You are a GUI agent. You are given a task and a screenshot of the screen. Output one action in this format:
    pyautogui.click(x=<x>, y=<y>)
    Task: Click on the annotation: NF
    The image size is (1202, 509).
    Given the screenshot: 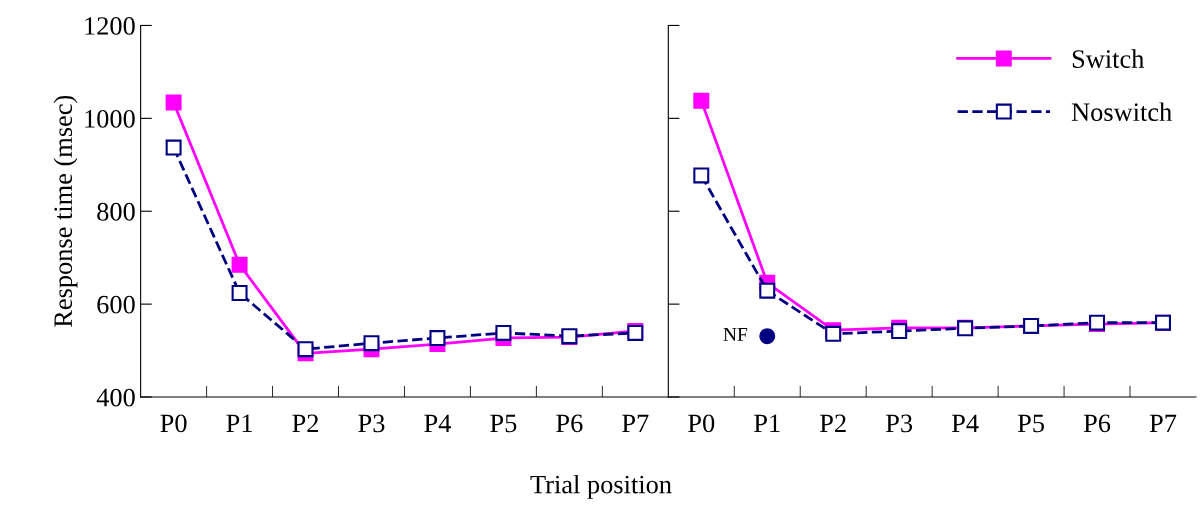 What is the action you would take?
    pyautogui.click(x=735, y=334)
    